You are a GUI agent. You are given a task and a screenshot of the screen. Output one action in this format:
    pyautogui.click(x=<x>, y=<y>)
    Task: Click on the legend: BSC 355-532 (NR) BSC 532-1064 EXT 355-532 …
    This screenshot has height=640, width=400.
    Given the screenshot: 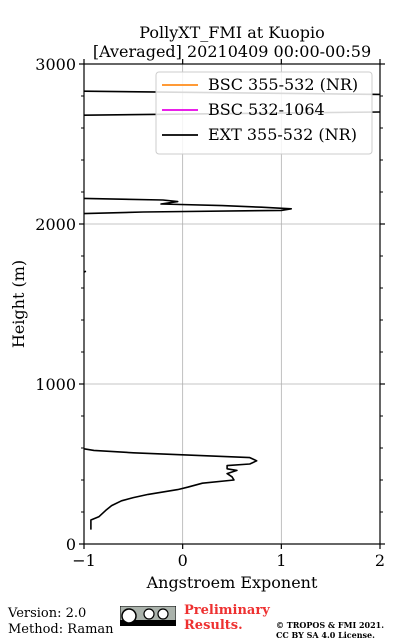 What is the action you would take?
    pyautogui.click(x=264, y=113)
    